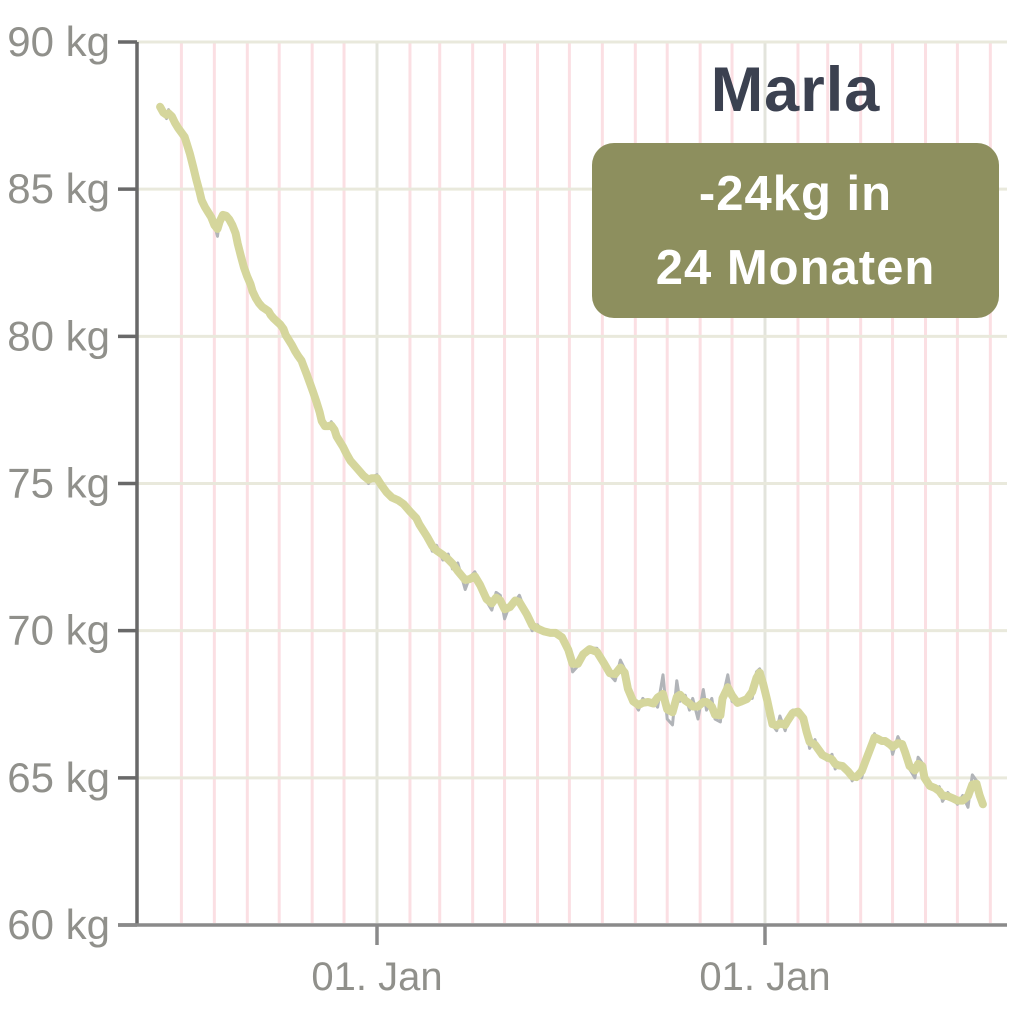 The width and height of the screenshot is (1024, 1024). What do you see at coordinates (795, 267) in the screenshot?
I see `badge-line-2: 24 Monaten` at bounding box center [795, 267].